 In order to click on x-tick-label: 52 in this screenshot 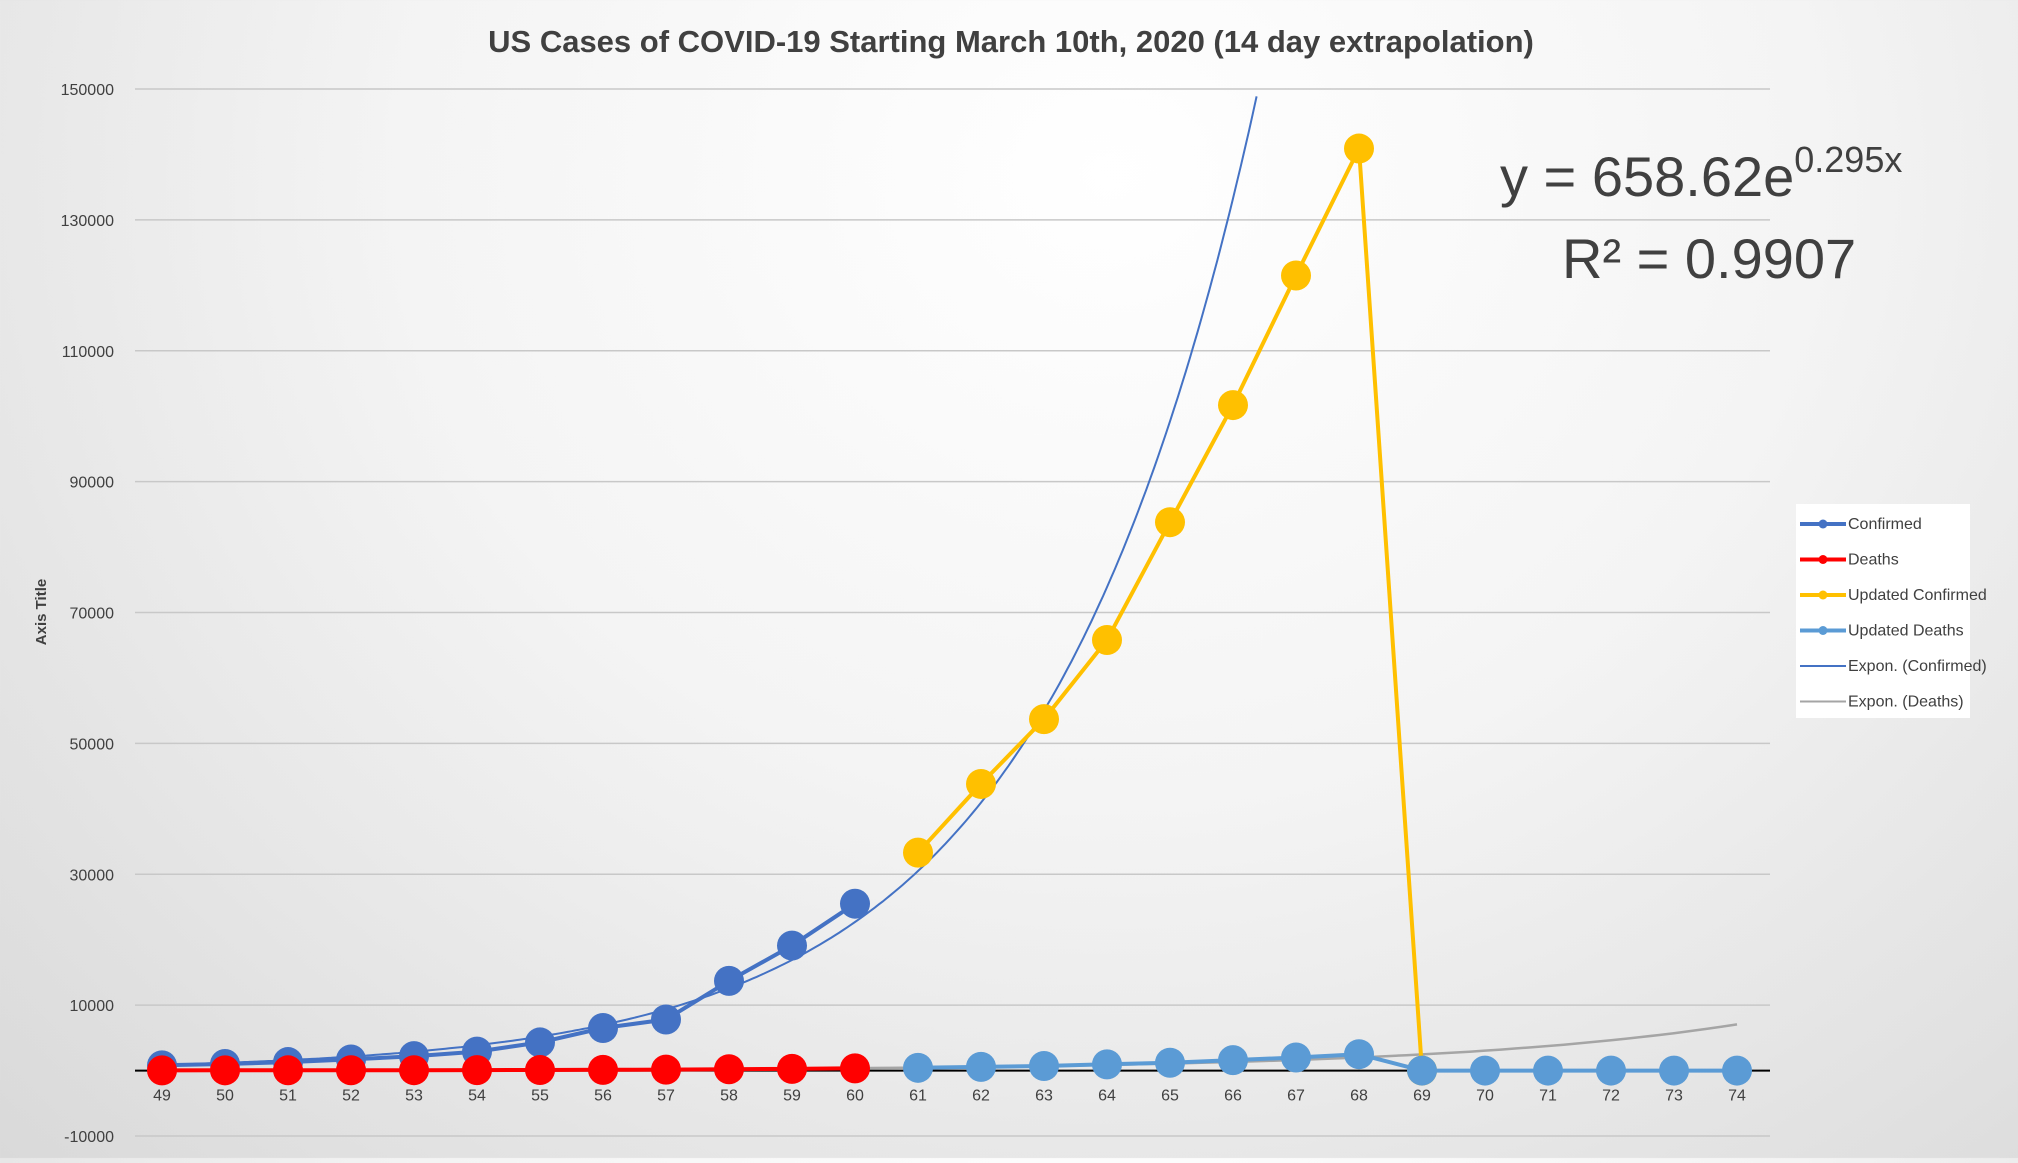, I will do `click(351, 1096)`.